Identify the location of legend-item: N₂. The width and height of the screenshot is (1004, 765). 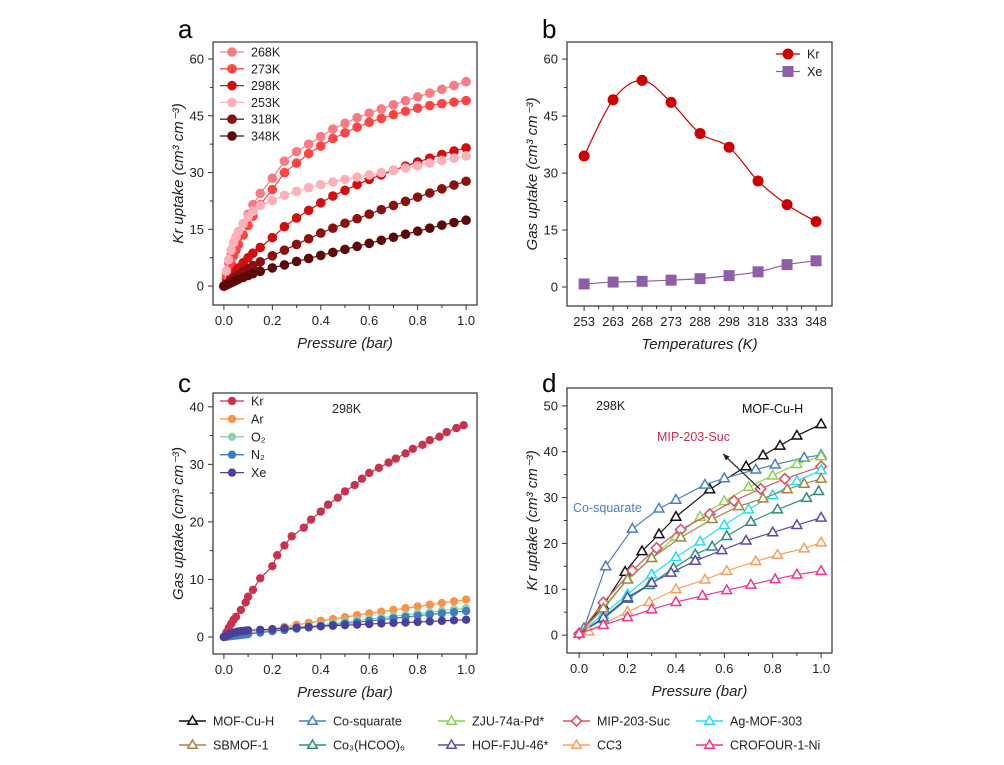
(242, 455).